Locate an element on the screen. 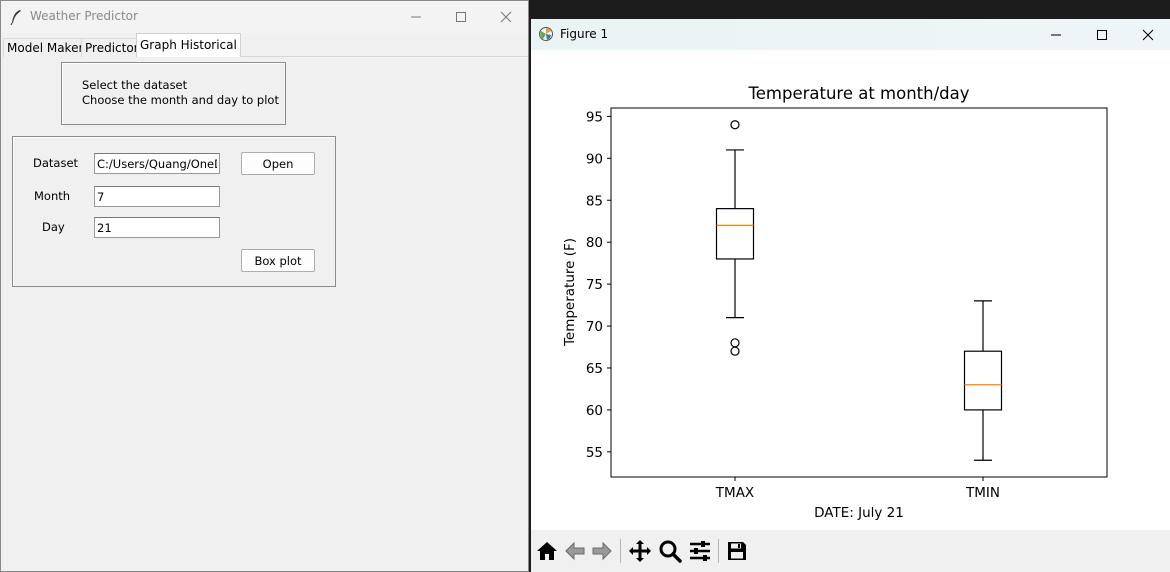 The image size is (1170, 572). save-button is located at coordinates (737, 551).